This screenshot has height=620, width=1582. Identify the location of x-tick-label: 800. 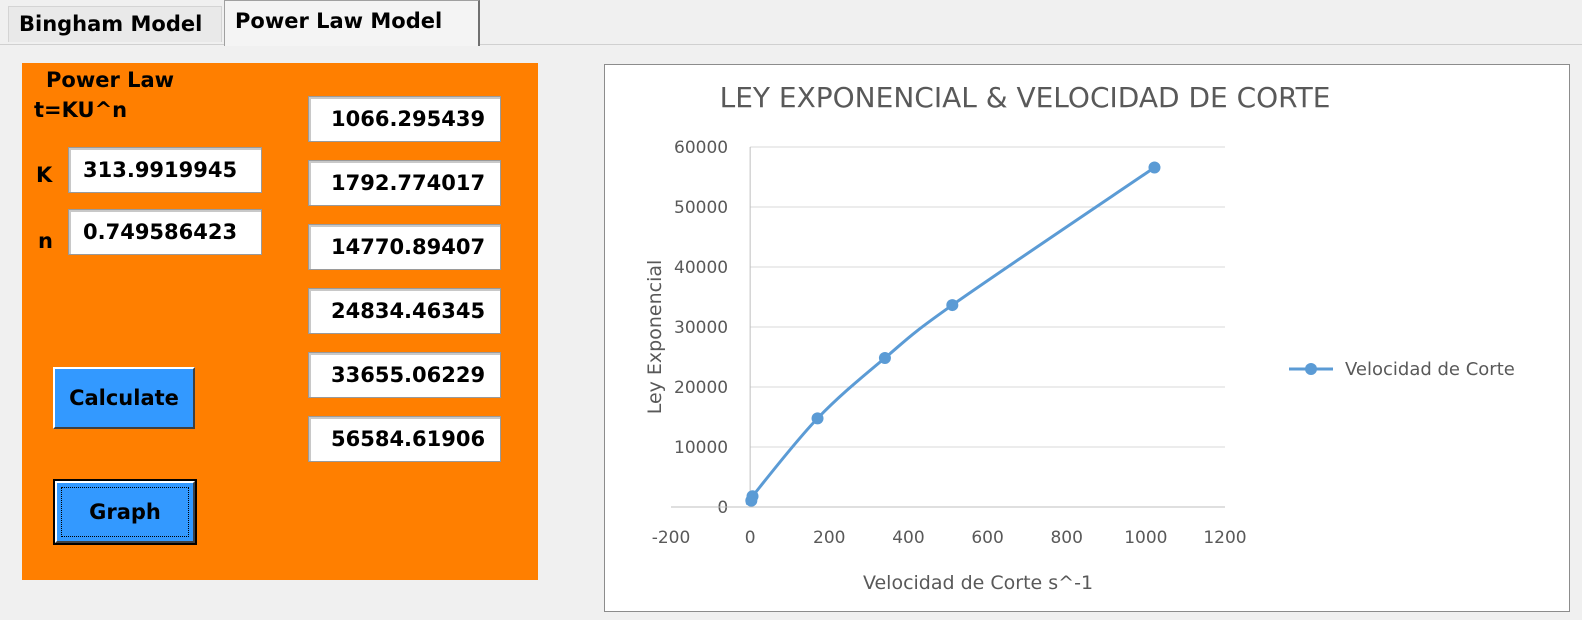
(1066, 538).